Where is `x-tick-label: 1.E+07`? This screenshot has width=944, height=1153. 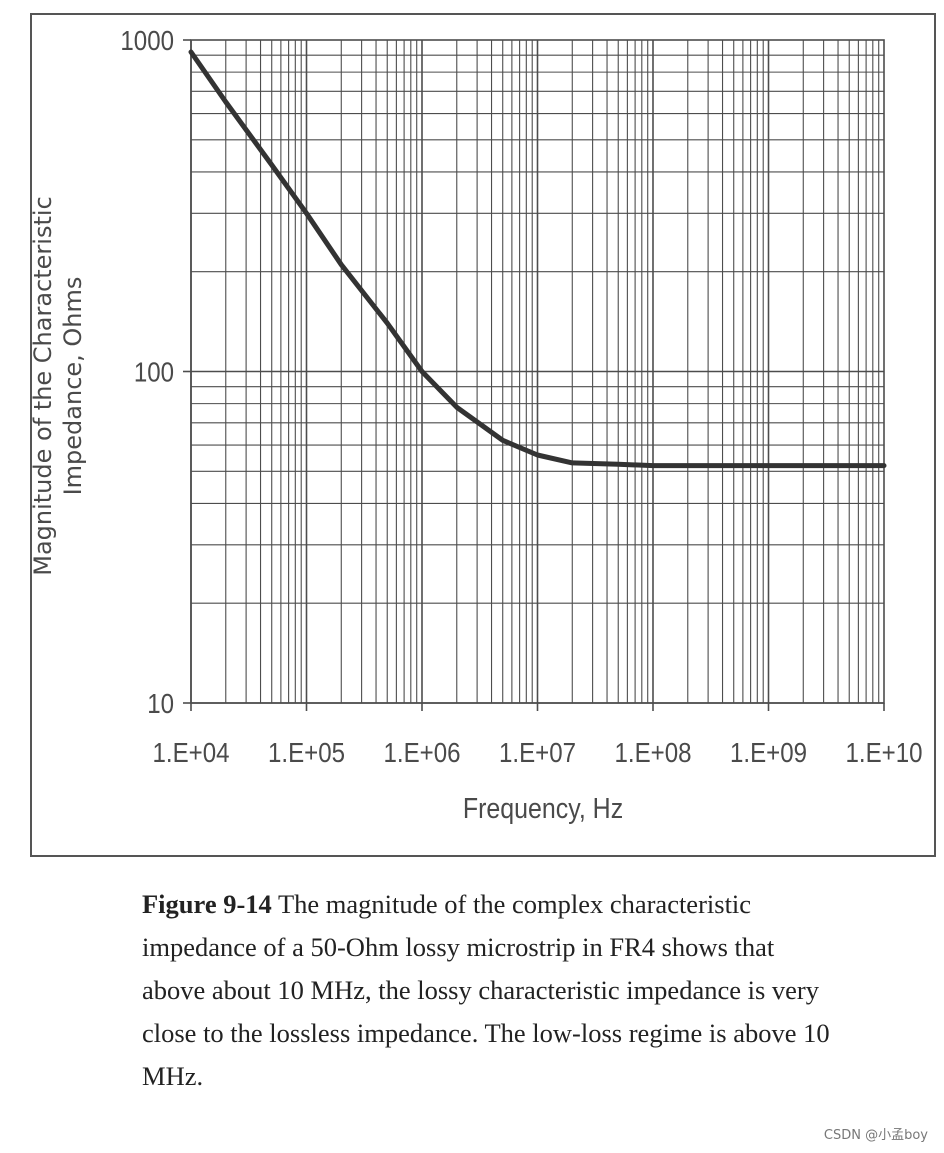 x-tick-label: 1.E+07 is located at coordinates (537, 752).